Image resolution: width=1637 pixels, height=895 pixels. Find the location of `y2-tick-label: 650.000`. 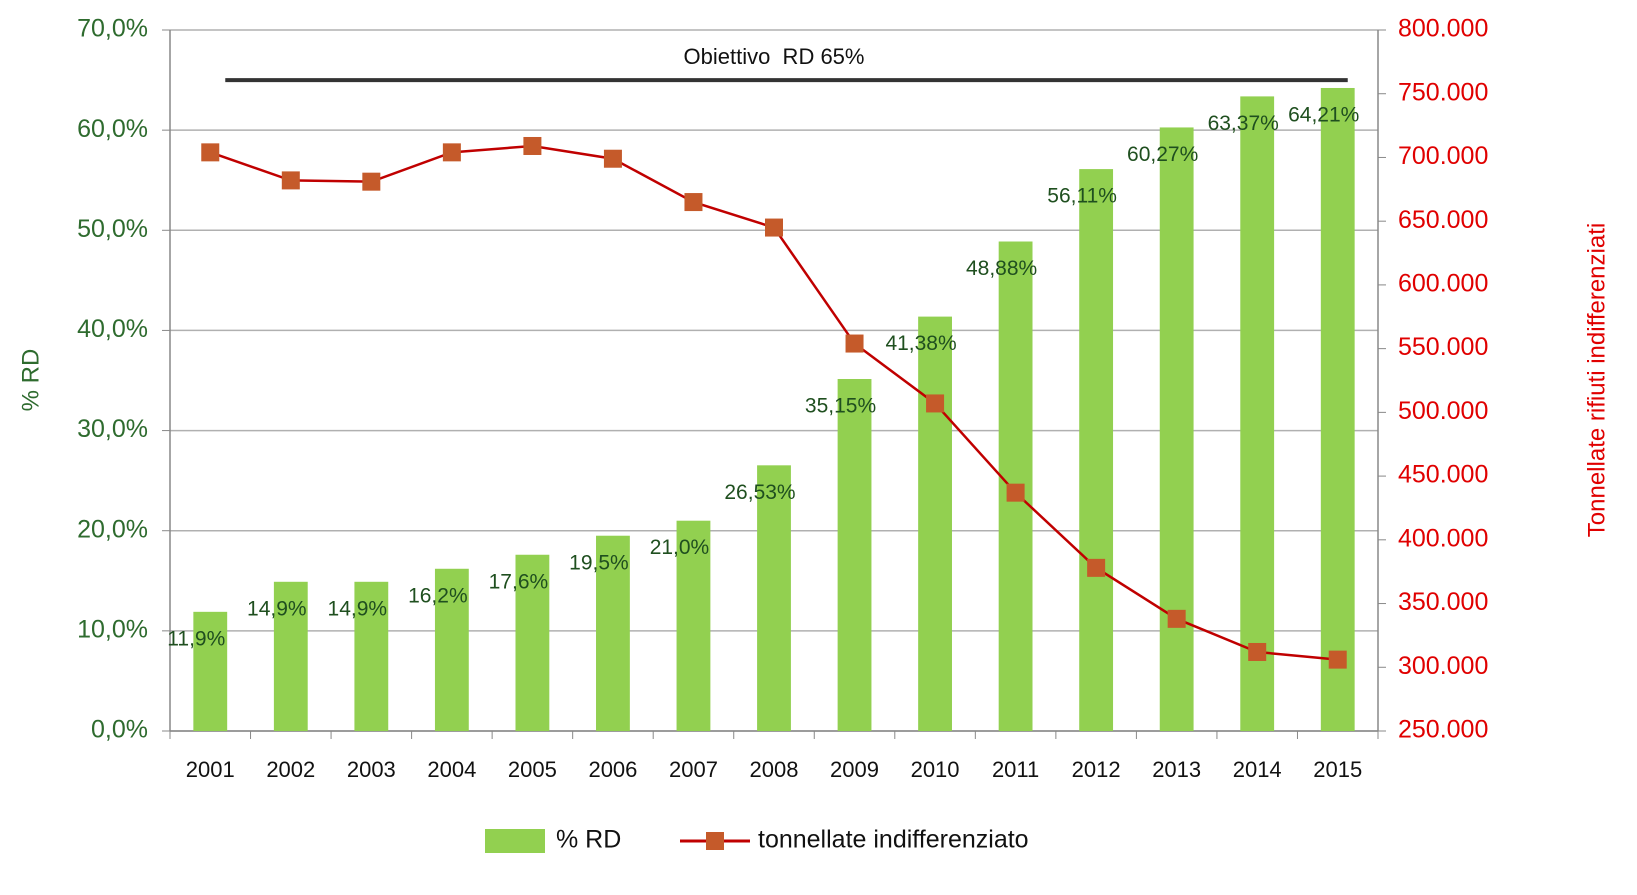

y2-tick-label: 650.000 is located at coordinates (1443, 220).